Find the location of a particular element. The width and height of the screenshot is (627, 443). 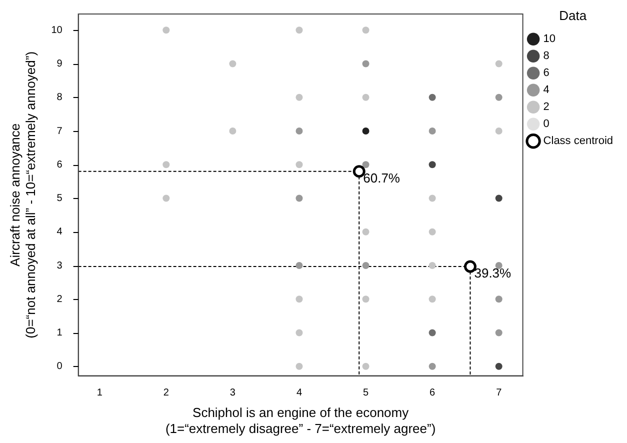

y-tick-label: 0 is located at coordinates (59, 366).